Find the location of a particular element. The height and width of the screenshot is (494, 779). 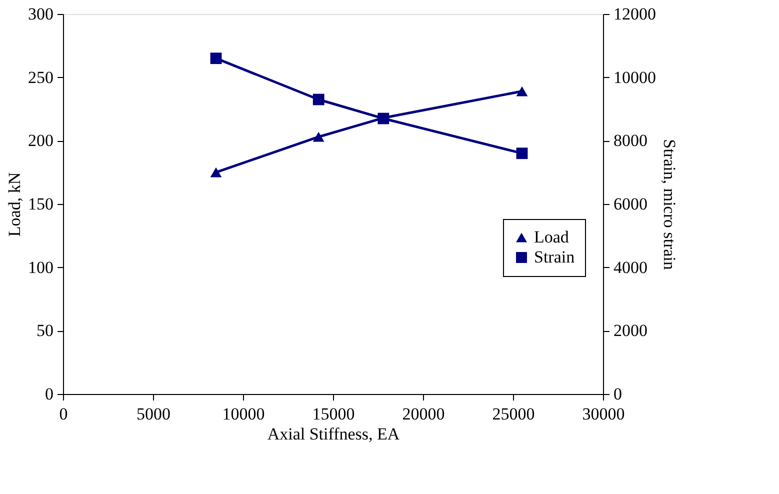

y2-axis-title: Strain, micro strain is located at coordinates (669, 204).